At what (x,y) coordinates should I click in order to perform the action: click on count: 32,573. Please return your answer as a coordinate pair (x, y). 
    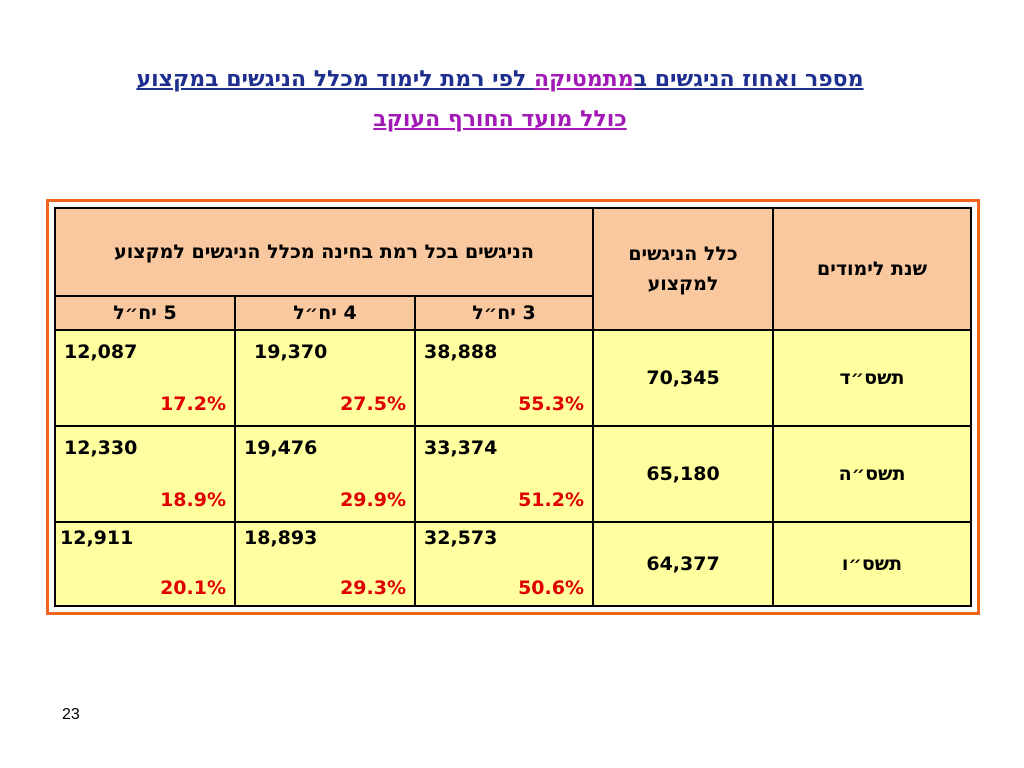
    Looking at the image, I should click on (461, 538).